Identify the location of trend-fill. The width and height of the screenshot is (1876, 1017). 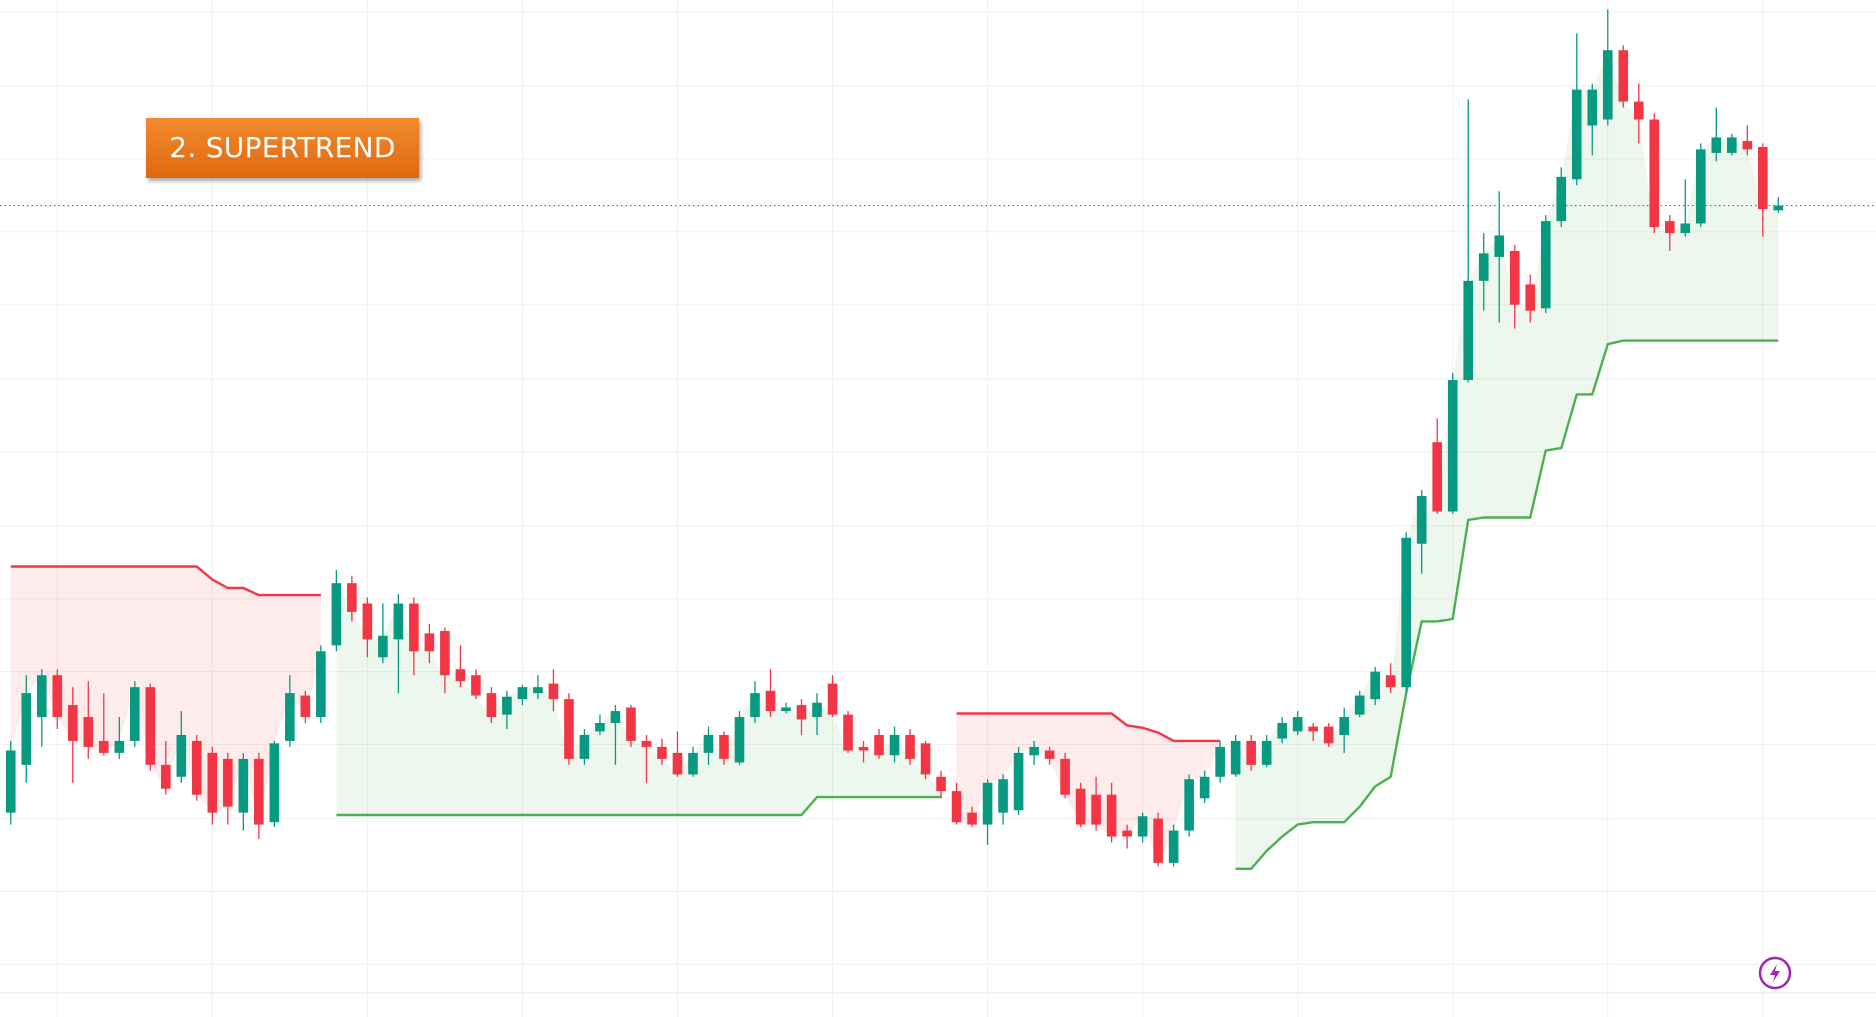
(165, 695).